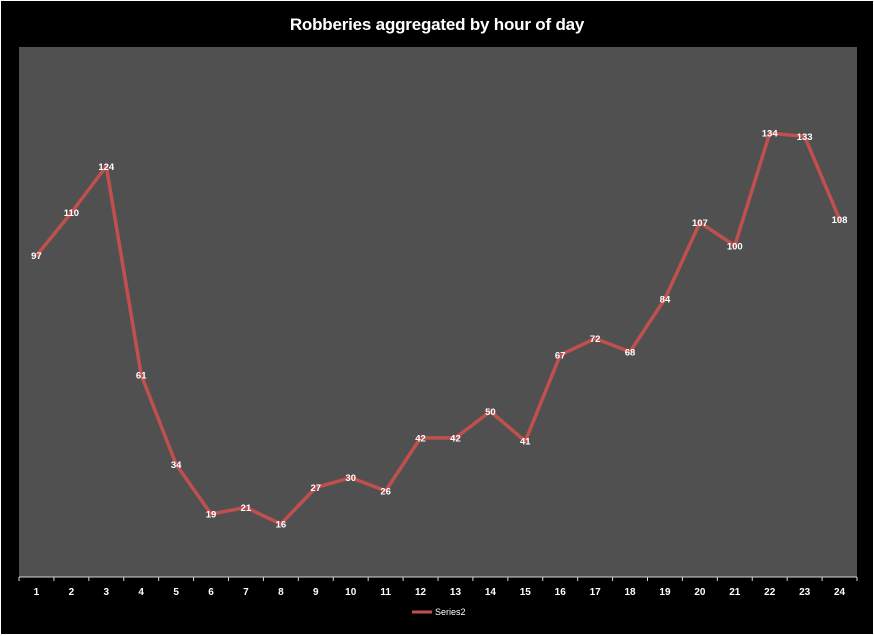  What do you see at coordinates (700, 223) in the screenshot?
I see `data-label: 107` at bounding box center [700, 223].